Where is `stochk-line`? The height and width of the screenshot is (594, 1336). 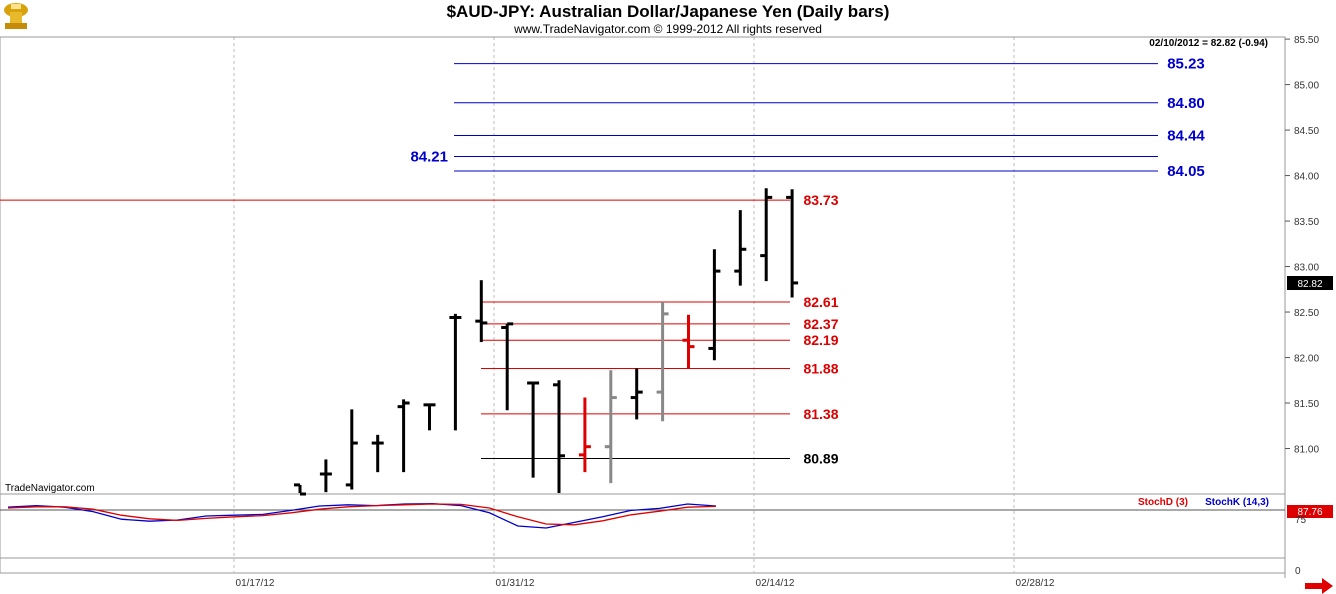 stochk-line is located at coordinates (362, 515).